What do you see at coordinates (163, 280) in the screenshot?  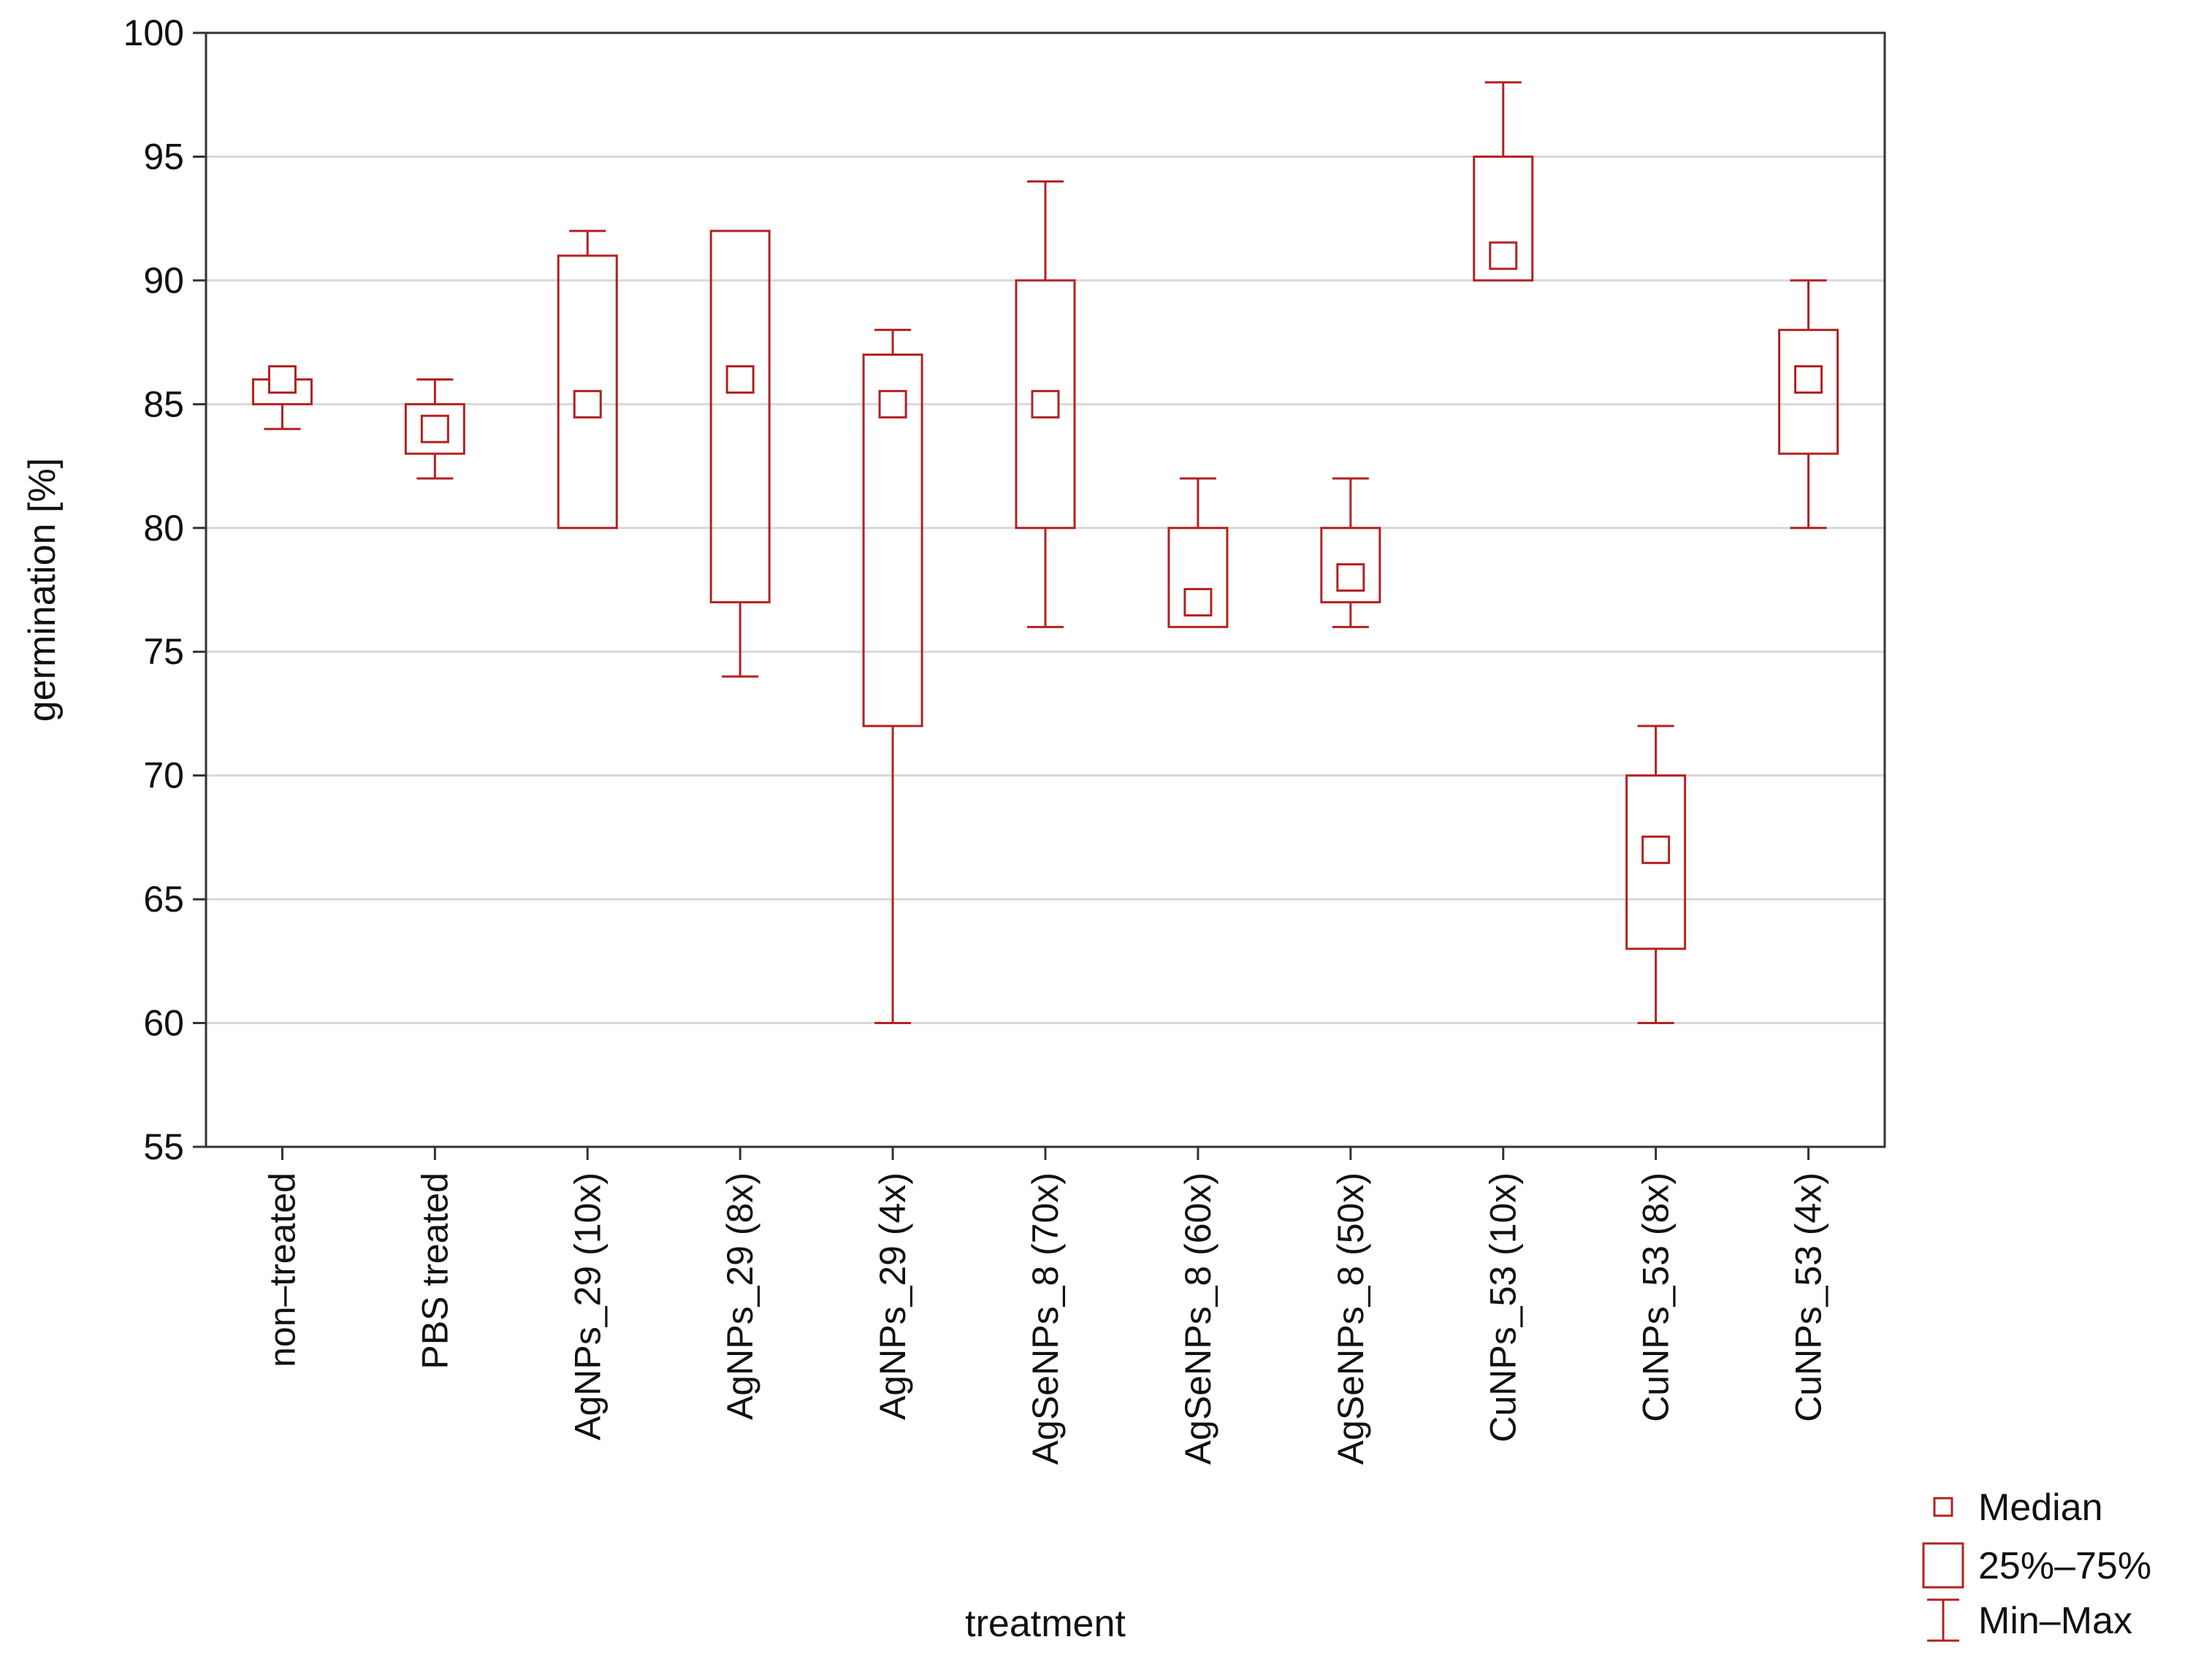 I see `y-tick-label: 90` at bounding box center [163, 280].